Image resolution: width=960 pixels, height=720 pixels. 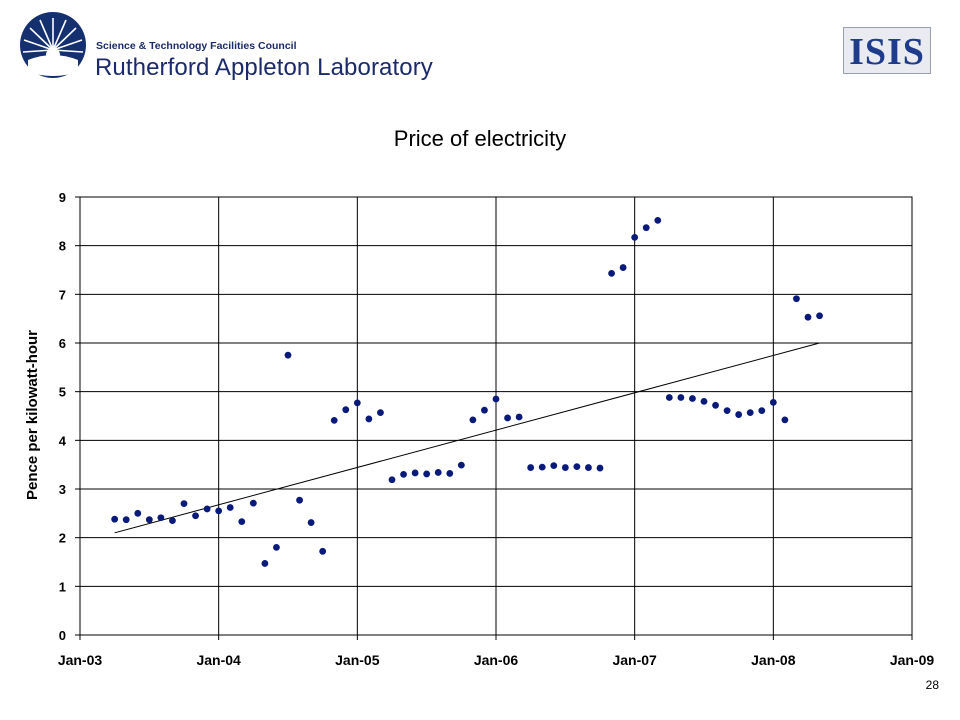 What do you see at coordinates (62, 197) in the screenshot?
I see `y-tick-label: 9` at bounding box center [62, 197].